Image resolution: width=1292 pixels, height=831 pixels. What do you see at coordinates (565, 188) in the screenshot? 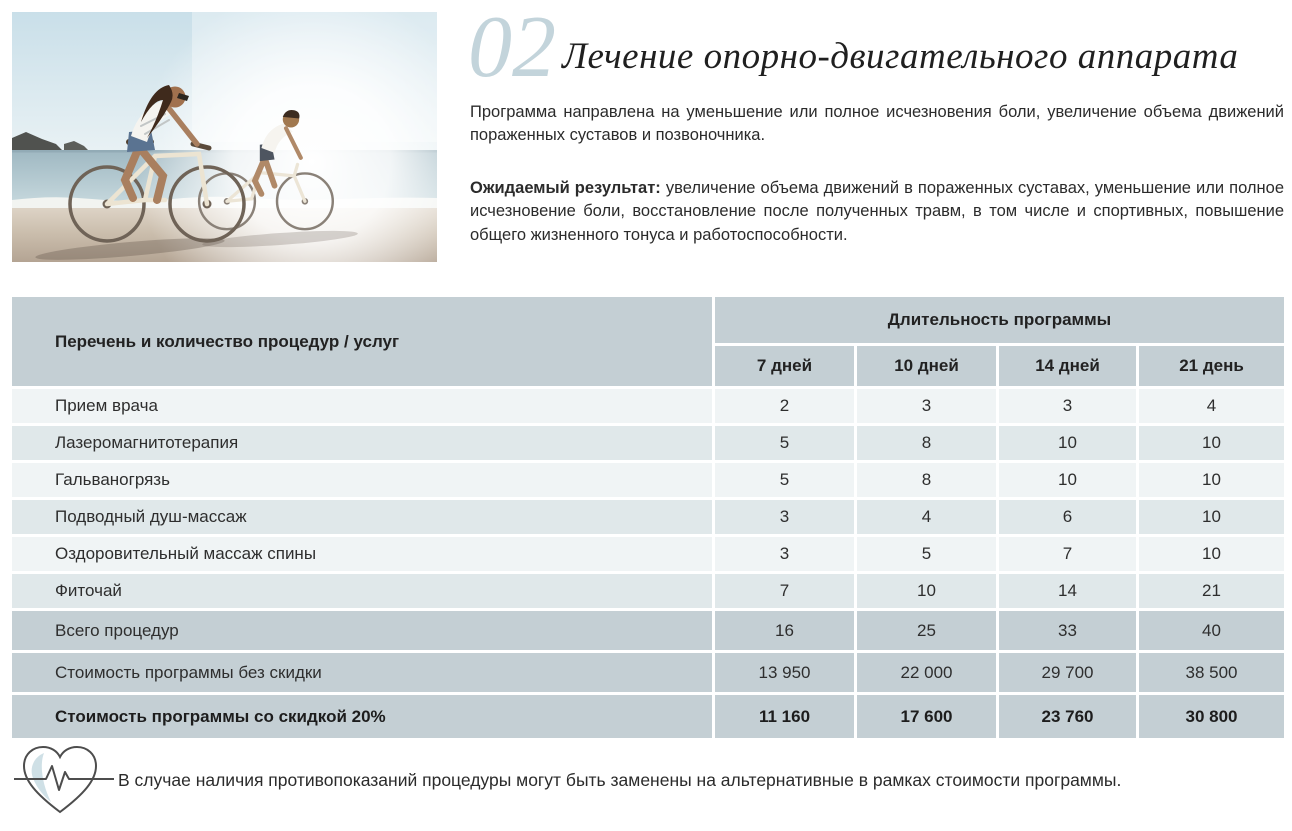
I see `expected-result-label: Ожидаемый результат:` at bounding box center [565, 188].